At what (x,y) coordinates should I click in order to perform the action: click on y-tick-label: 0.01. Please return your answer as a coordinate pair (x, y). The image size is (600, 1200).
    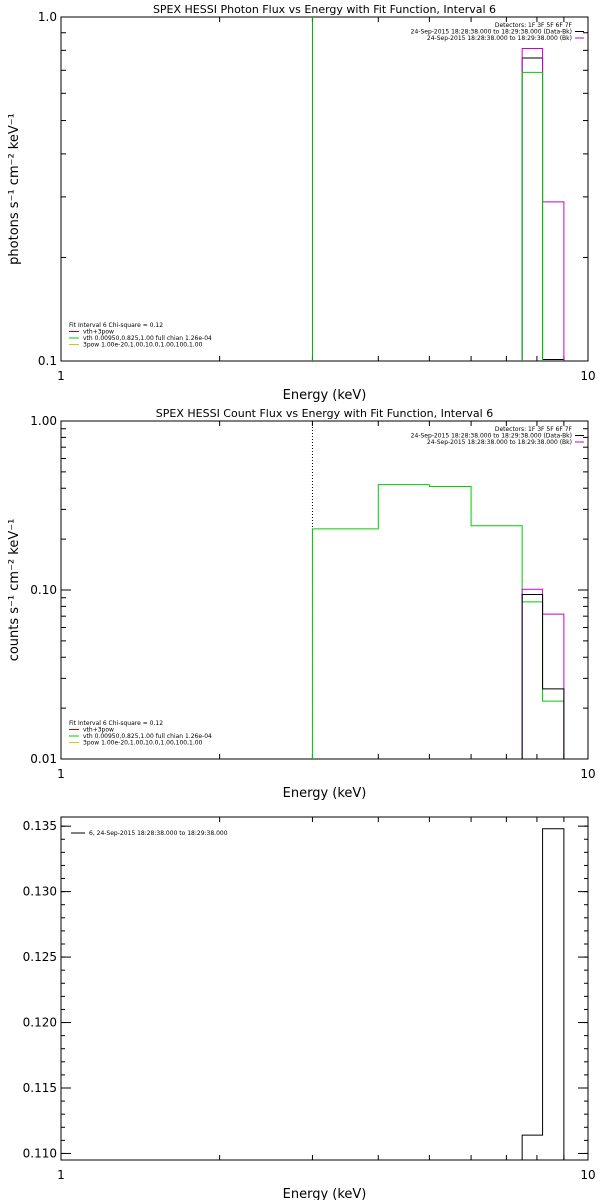
    Looking at the image, I should click on (43, 759).